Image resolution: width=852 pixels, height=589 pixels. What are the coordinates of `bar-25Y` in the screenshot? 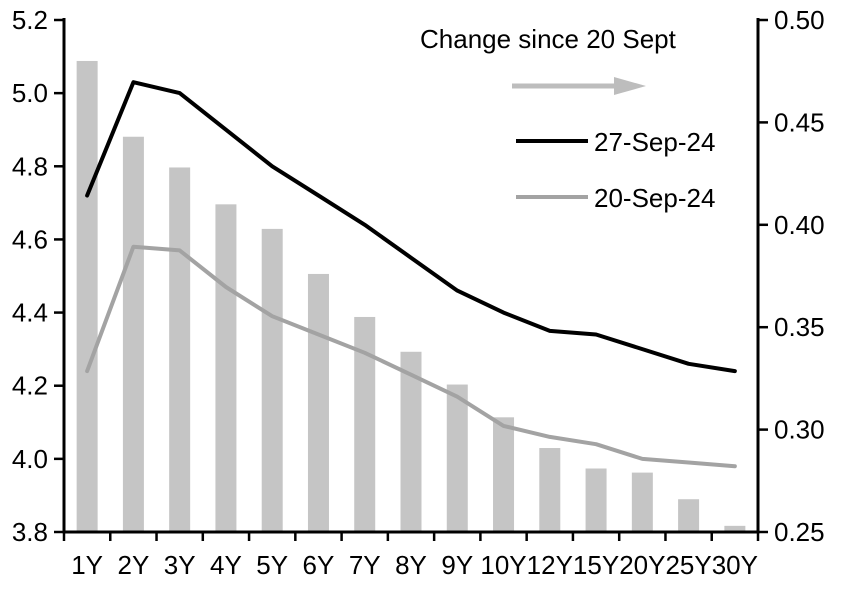 It's located at (689, 515).